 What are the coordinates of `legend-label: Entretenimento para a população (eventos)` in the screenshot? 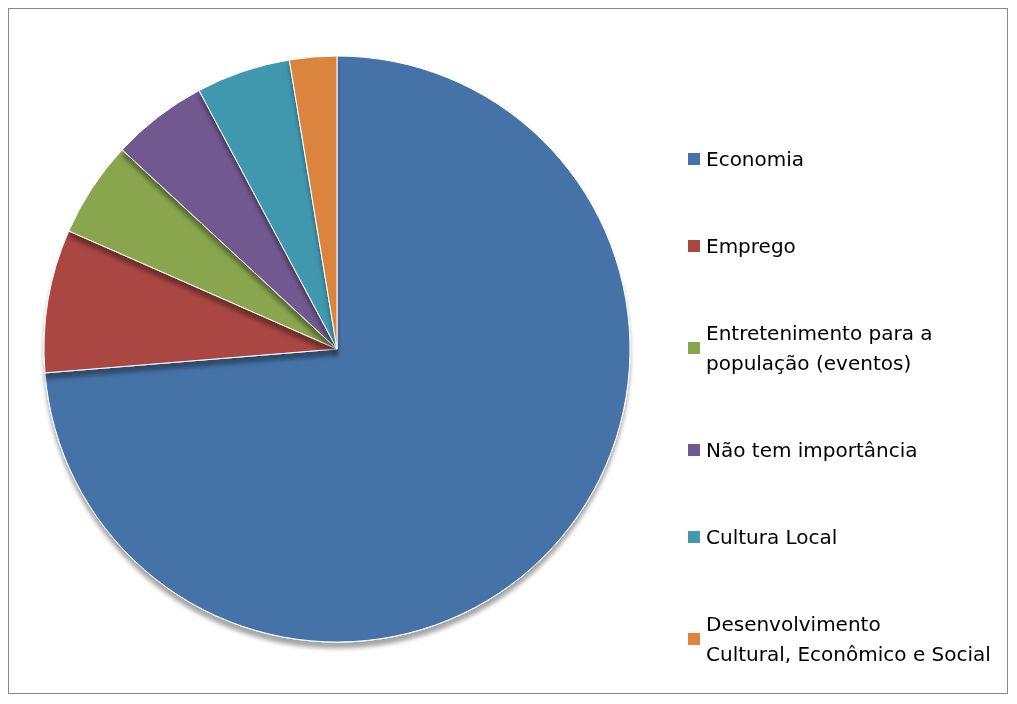 It's located at (819, 348).